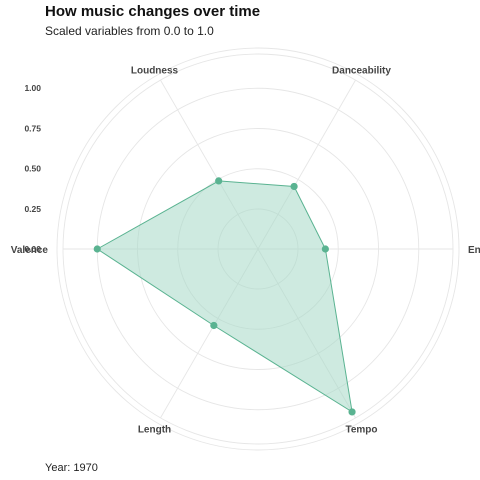 The image size is (480, 480). Describe the element at coordinates (71, 468) in the screenshot. I see `chart-caption: Year: 1970` at that location.